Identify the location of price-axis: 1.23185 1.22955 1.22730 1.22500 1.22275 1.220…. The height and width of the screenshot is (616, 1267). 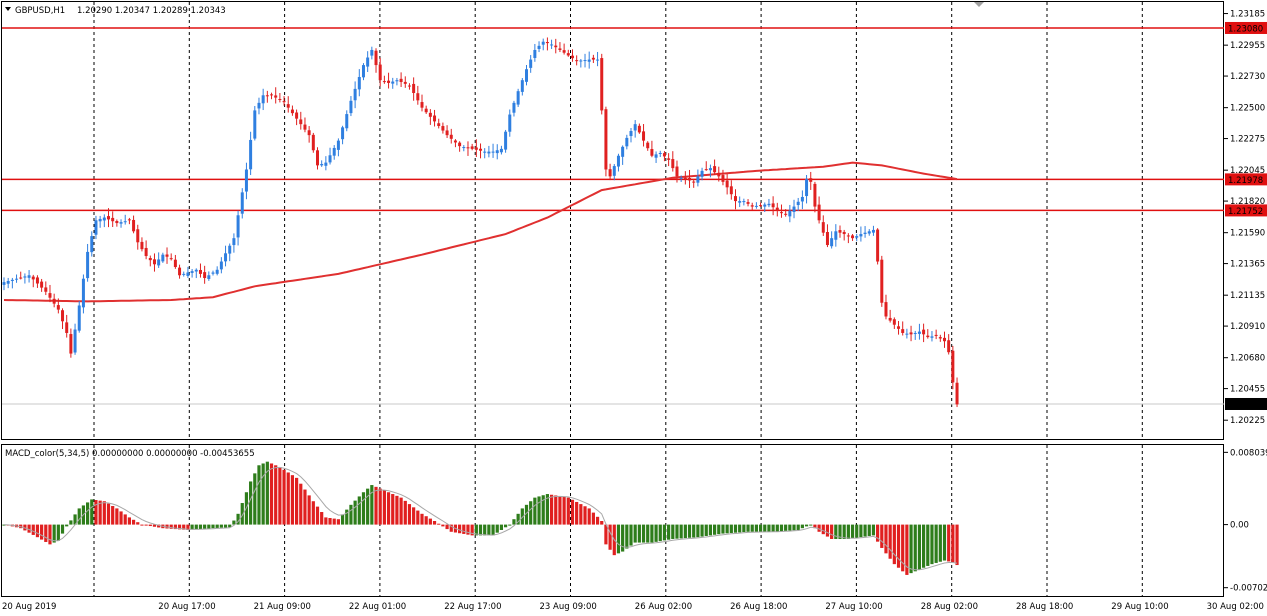
(1244, 218).